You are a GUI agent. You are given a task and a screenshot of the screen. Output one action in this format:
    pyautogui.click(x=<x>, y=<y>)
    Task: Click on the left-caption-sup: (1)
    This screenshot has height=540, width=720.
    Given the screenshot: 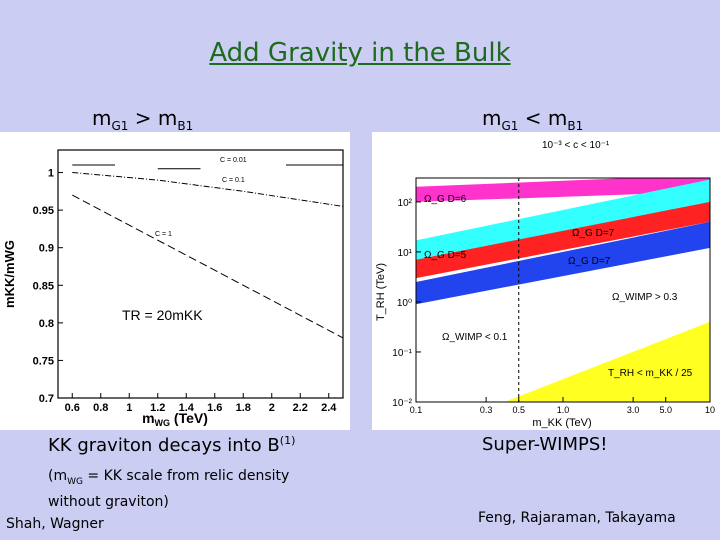 What is the action you would take?
    pyautogui.click(x=287, y=440)
    